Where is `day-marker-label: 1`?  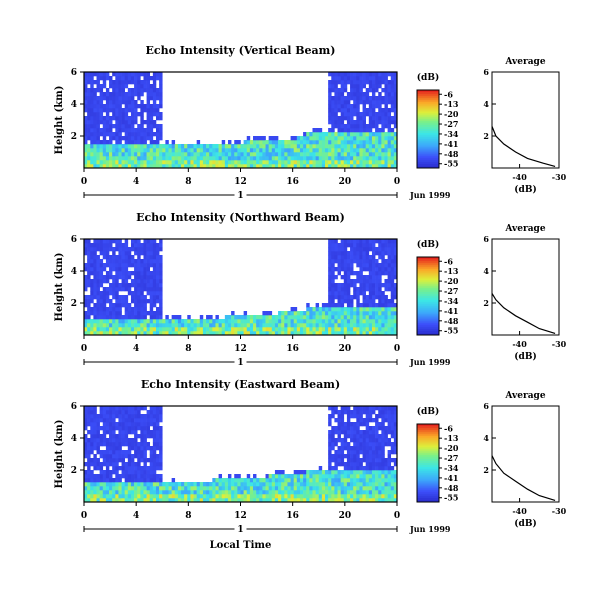
day-marker-label: 1 is located at coordinates (240, 363).